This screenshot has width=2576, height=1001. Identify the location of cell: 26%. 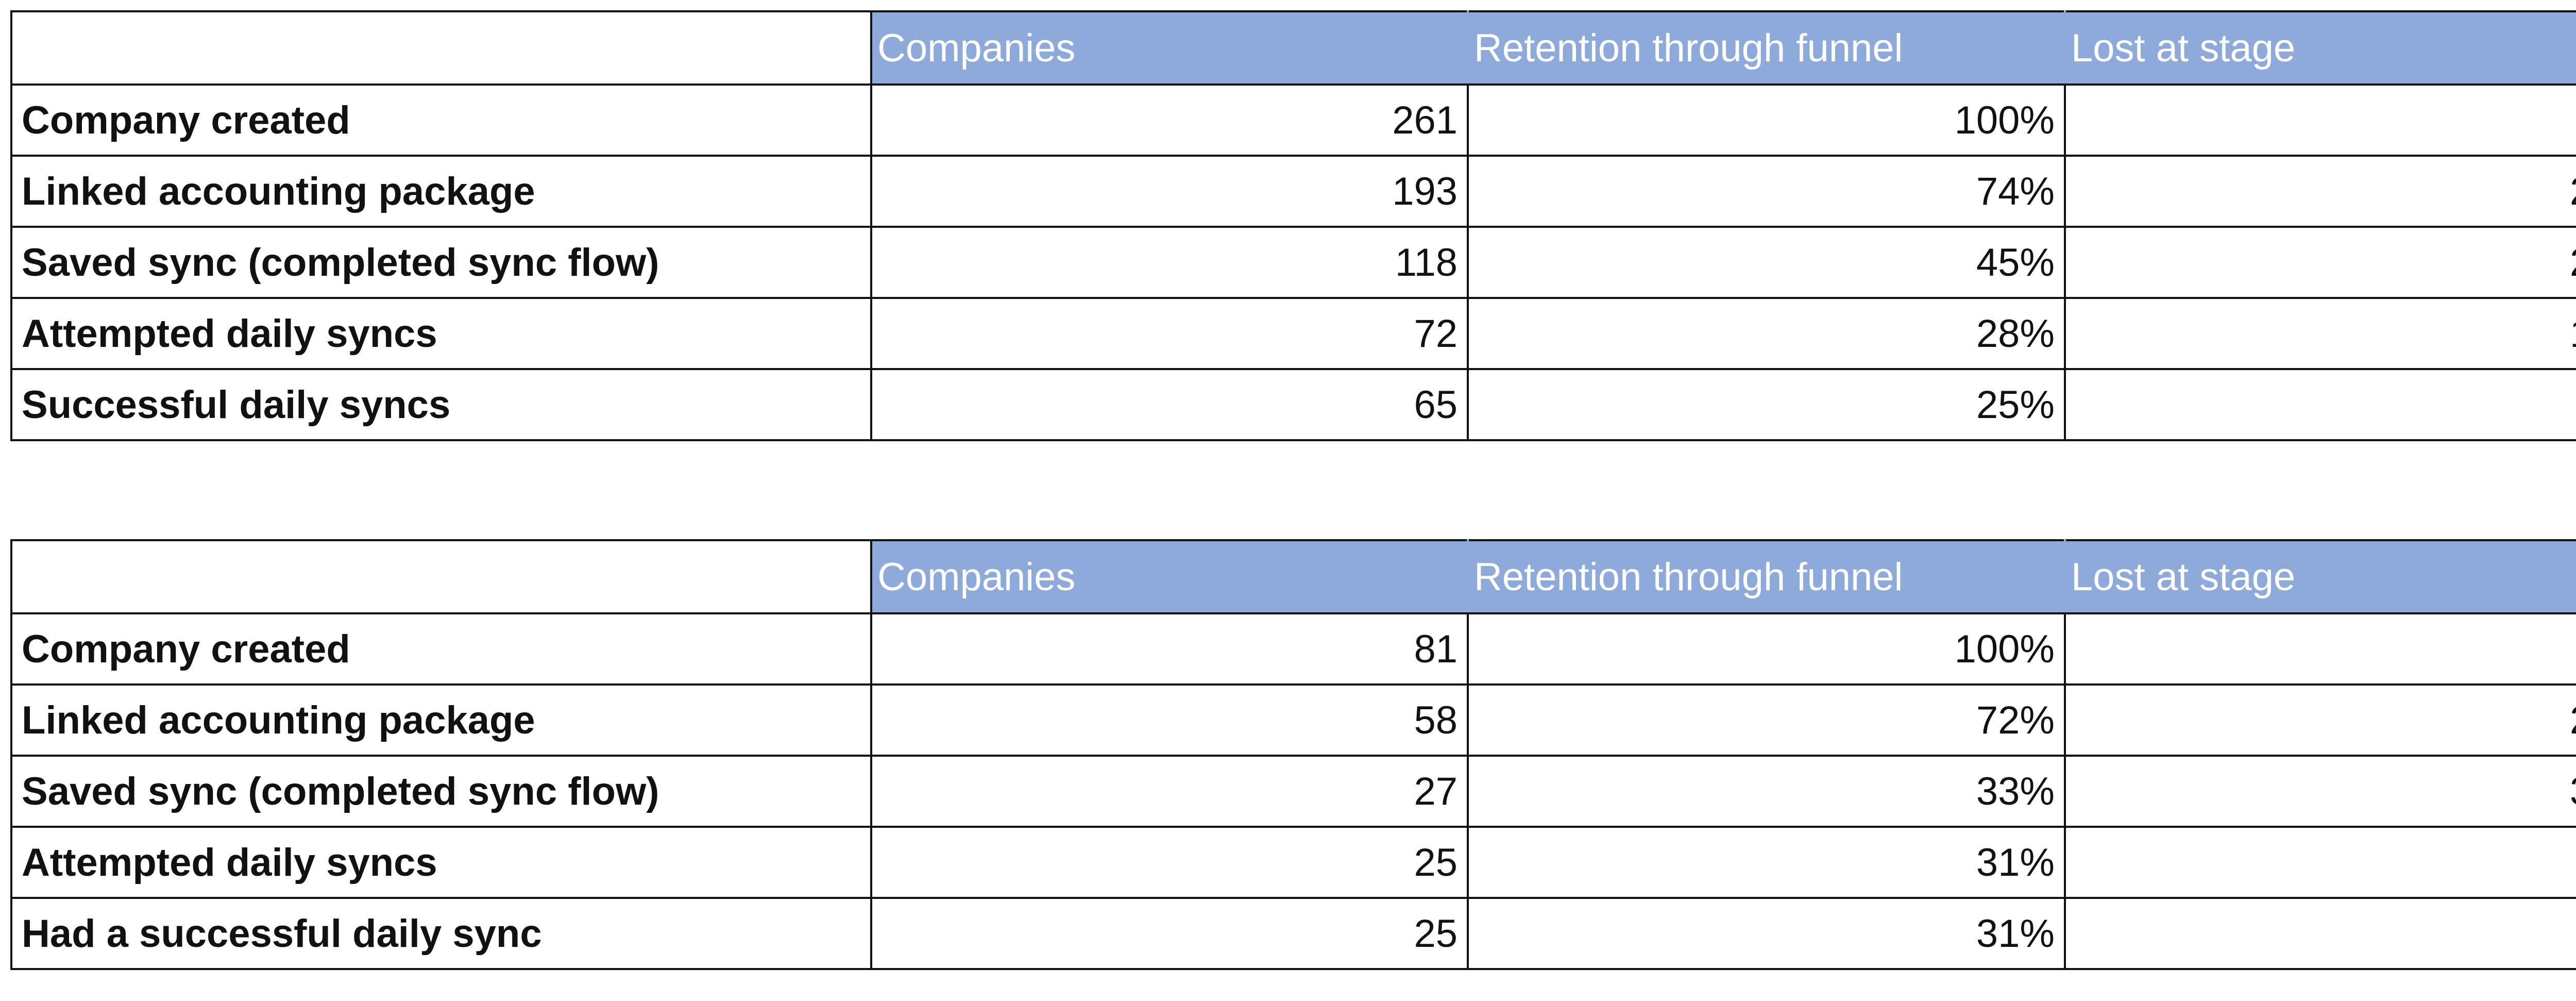
(2320, 191).